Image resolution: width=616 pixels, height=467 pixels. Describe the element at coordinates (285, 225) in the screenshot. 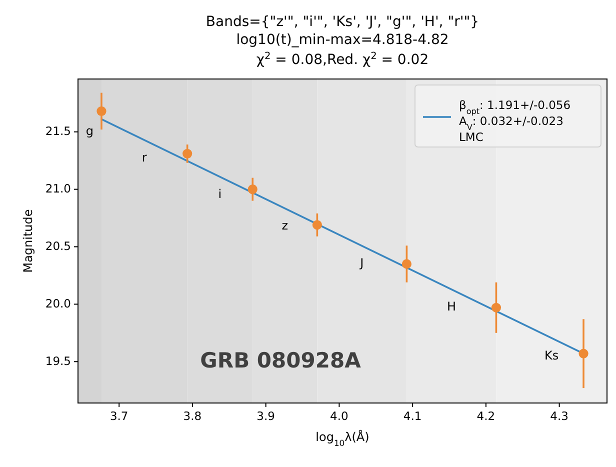

I see `annotation: z` at that location.